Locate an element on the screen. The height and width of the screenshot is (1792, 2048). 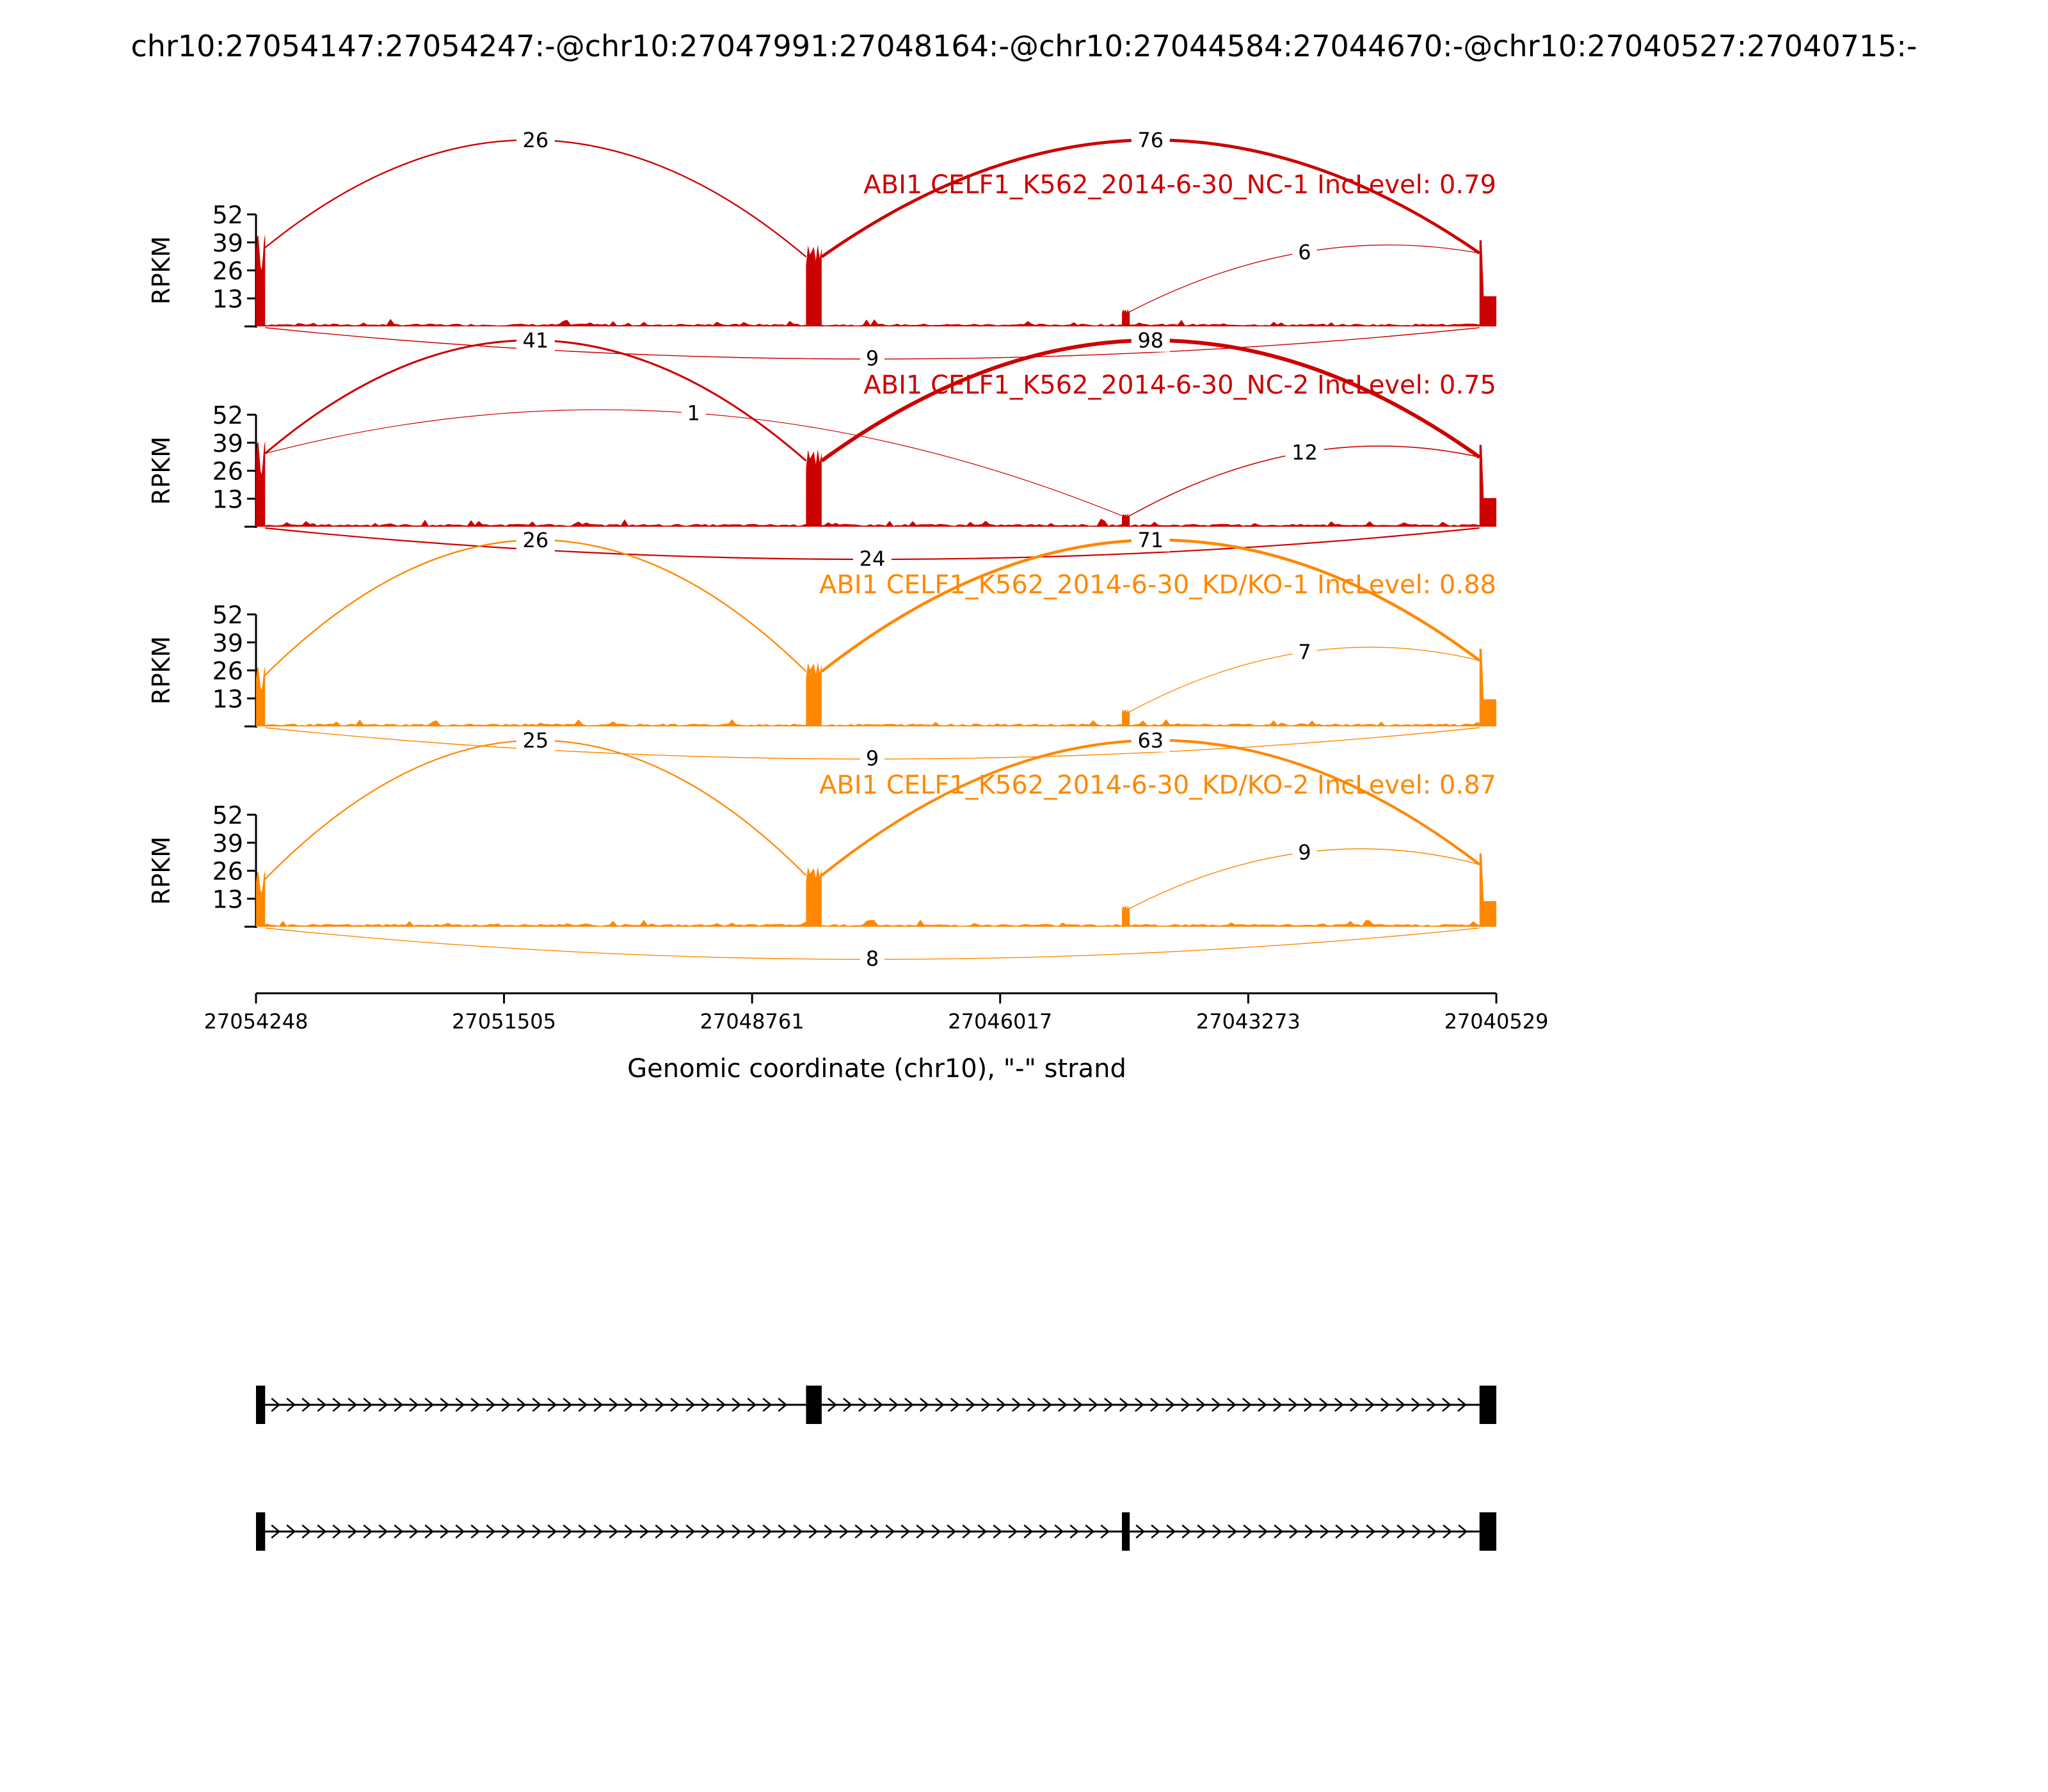
exon-block is located at coordinates (1487, 1531).